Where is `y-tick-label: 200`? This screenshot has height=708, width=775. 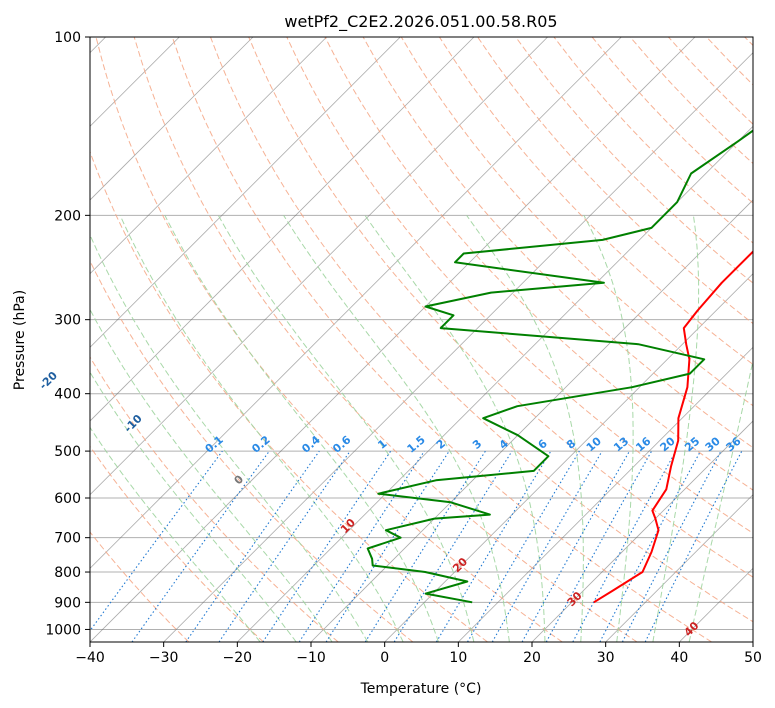
y-tick-label: 200 is located at coordinates (67, 216).